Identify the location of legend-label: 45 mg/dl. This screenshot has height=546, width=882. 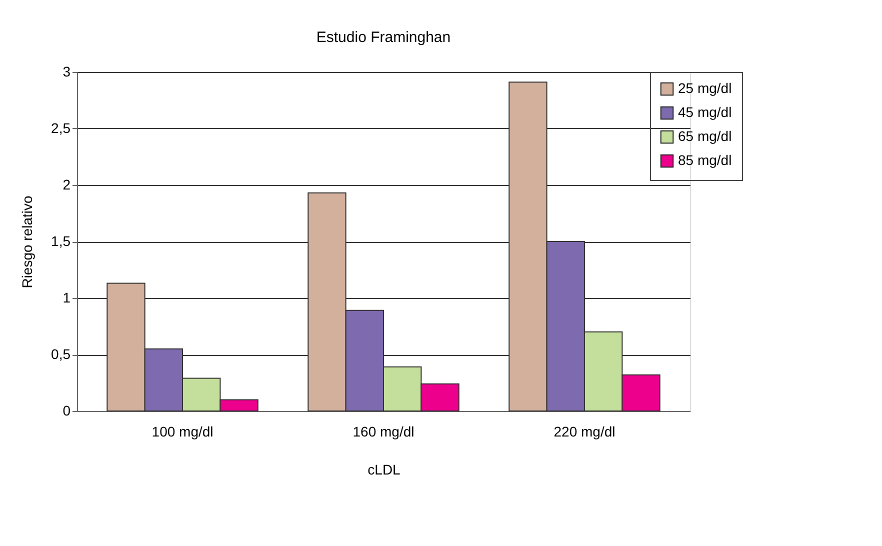
(705, 112).